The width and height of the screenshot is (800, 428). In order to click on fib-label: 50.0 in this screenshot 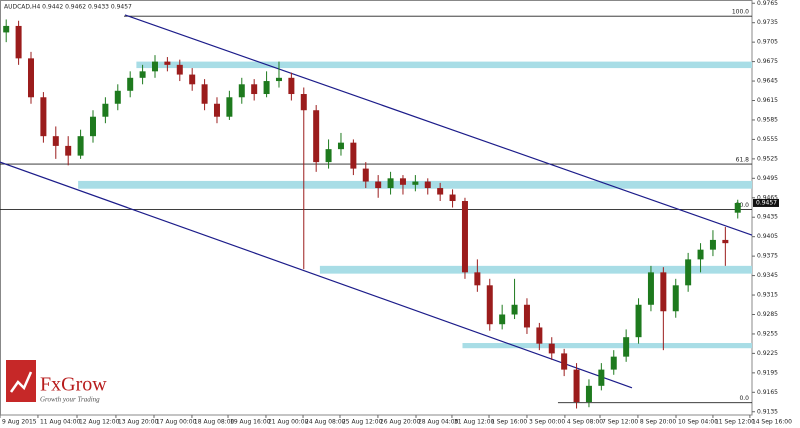, I will do `click(743, 205)`.